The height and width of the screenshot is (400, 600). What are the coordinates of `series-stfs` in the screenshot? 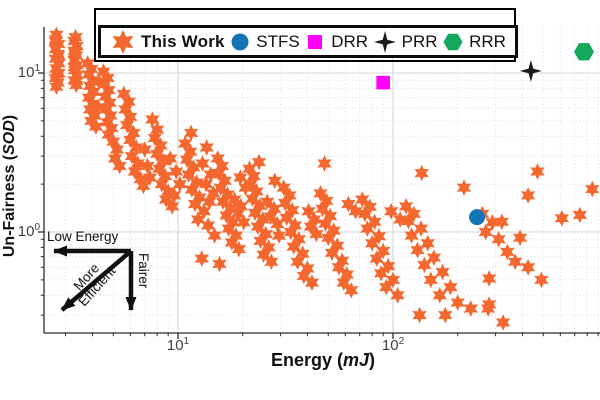 It's located at (477, 217).